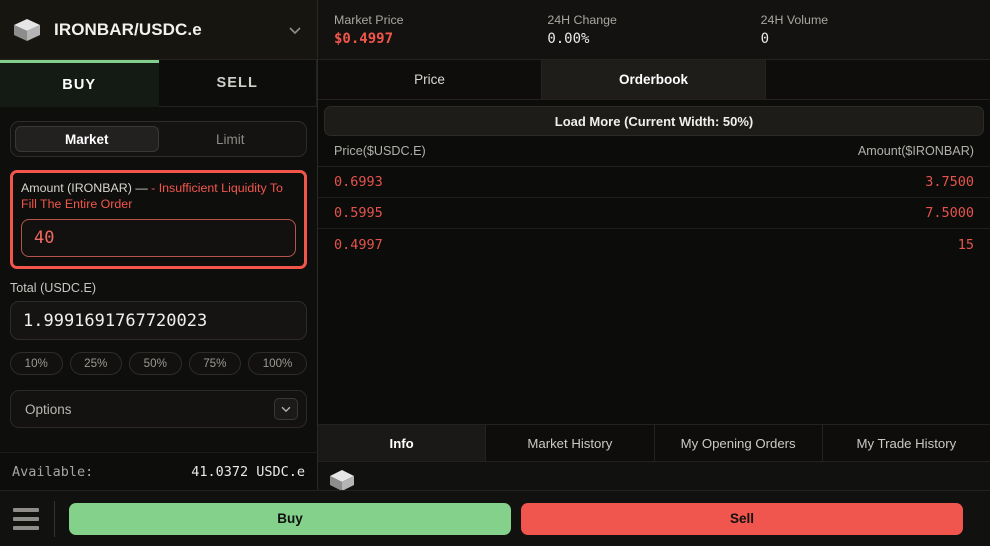 This screenshot has width=990, height=546. Describe the element at coordinates (53, 288) in the screenshot. I see `total-label: Total (USDC.E)` at that location.